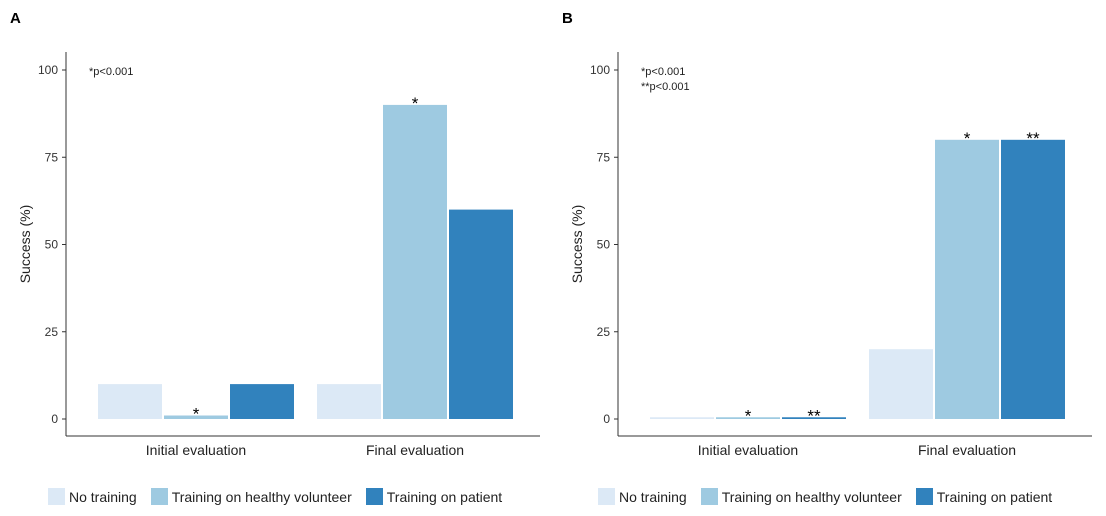 This screenshot has height=516, width=1106. I want to click on panel-b-letter: B, so click(567, 18).